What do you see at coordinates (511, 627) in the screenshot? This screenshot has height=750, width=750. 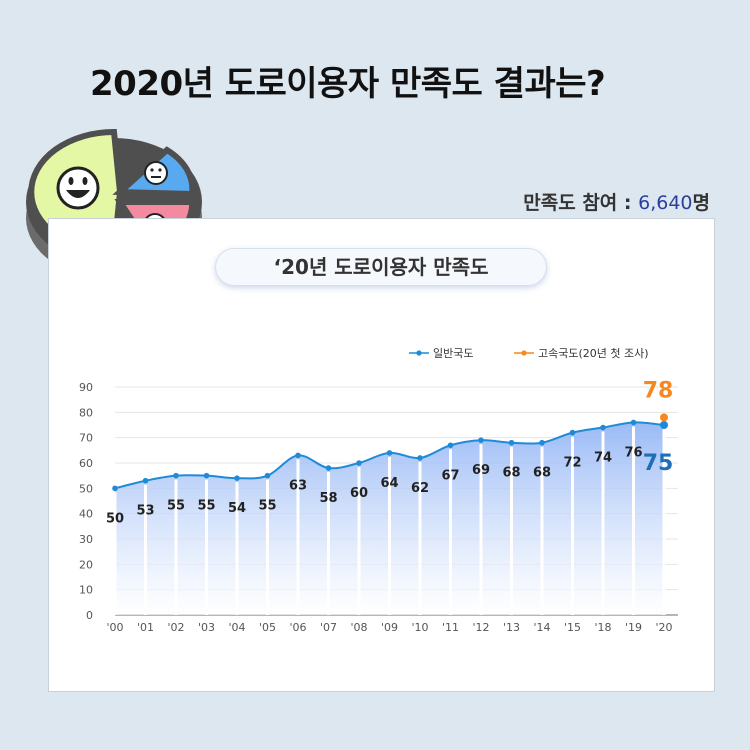 I see `x-tick-label: '13` at bounding box center [511, 627].